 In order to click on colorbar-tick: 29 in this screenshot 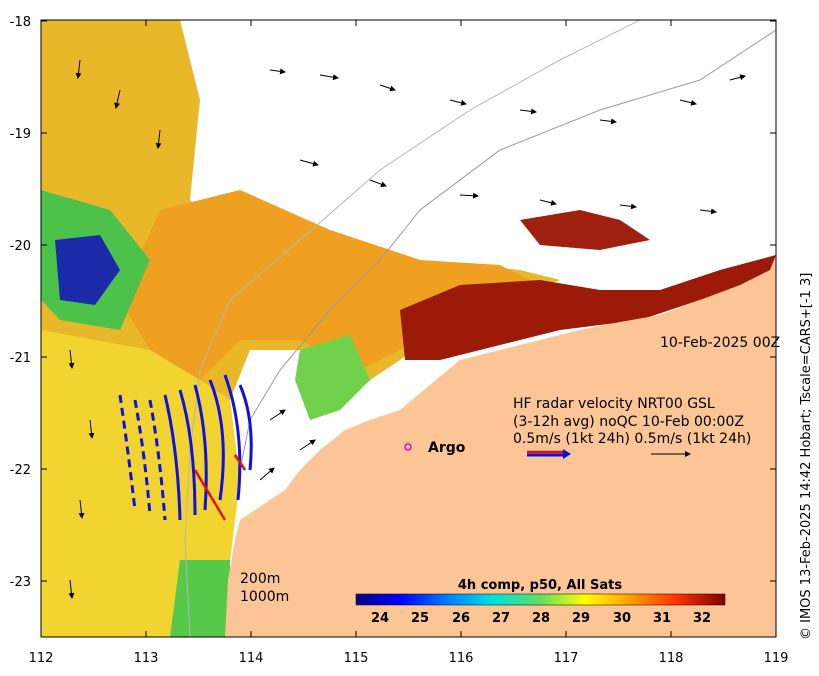, I will do `click(581, 618)`.